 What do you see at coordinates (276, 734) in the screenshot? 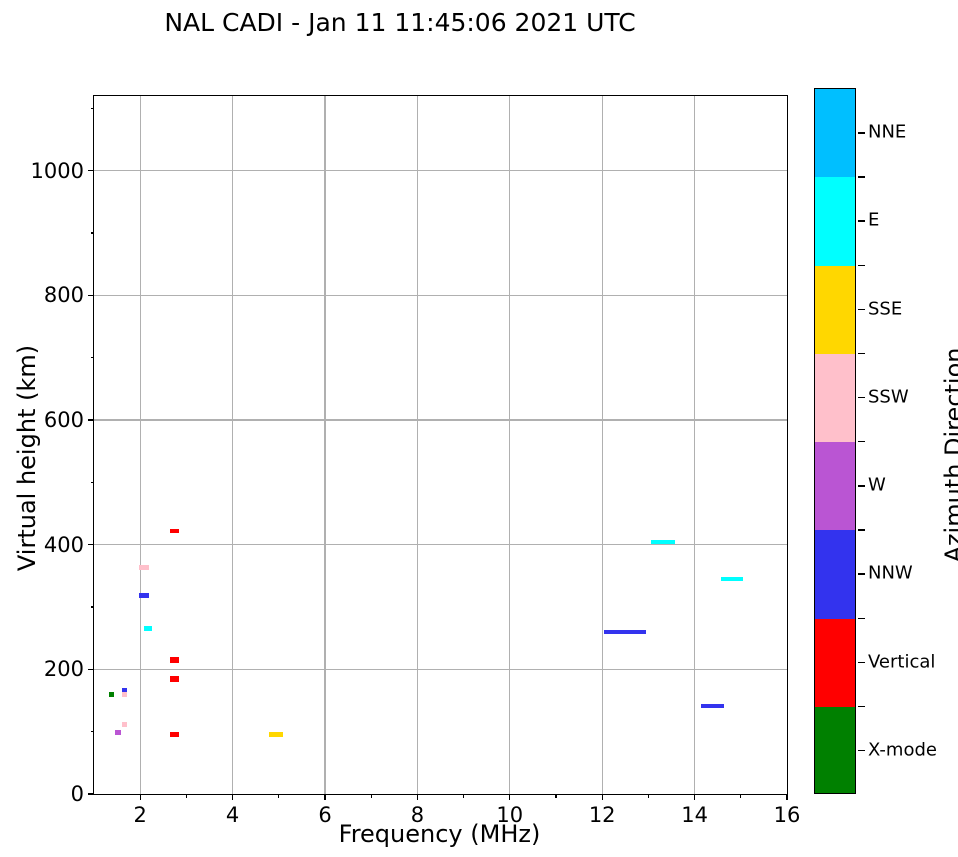
I see `data-echo-sse` at bounding box center [276, 734].